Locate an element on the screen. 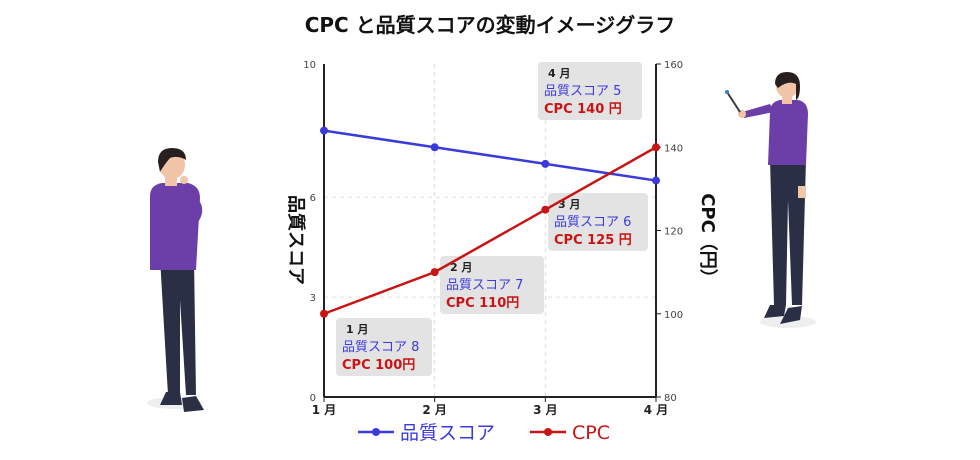 Image resolution: width=980 pixels, height=460 pixels. y-left-tick-label: 0 is located at coordinates (313, 398).